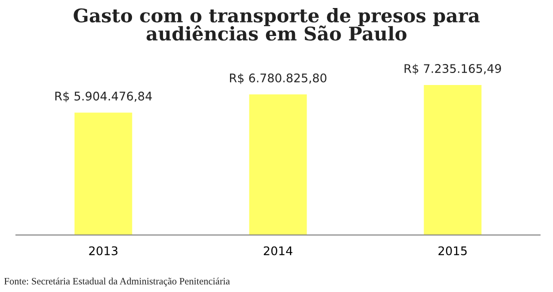 Image resolution: width=553 pixels, height=292 pixels. What do you see at coordinates (103, 251) in the screenshot?
I see `x-tick-label: 2013` at bounding box center [103, 251].